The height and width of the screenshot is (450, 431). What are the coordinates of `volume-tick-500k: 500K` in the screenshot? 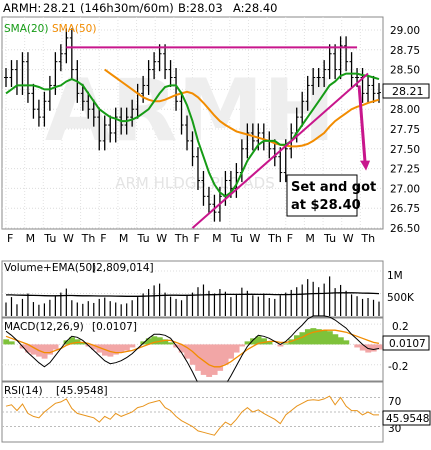 It's located at (401, 298).